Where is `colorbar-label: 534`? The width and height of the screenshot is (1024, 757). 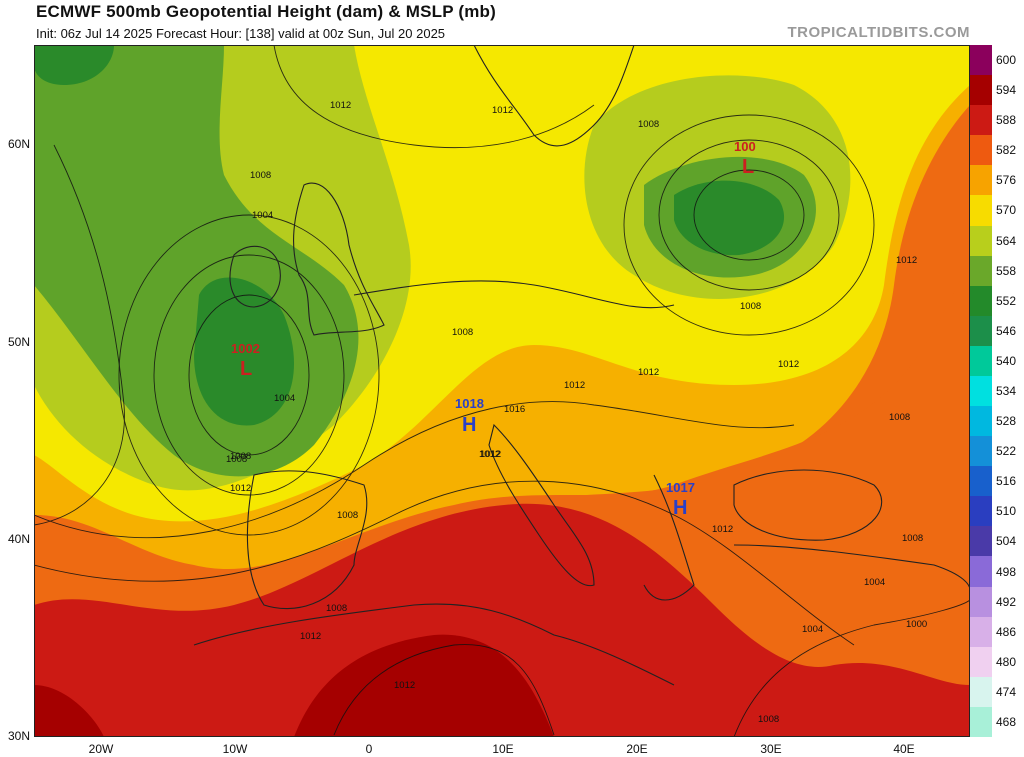 colorbar-label: 534 is located at coordinates (1006, 391).